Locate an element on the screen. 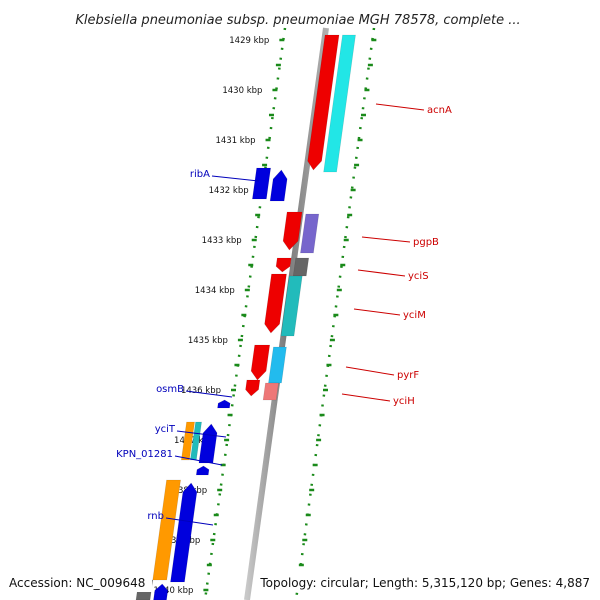 The width and height of the screenshot is (600, 600). accession-text: Accession: NC_009648 is located at coordinates (77, 583).